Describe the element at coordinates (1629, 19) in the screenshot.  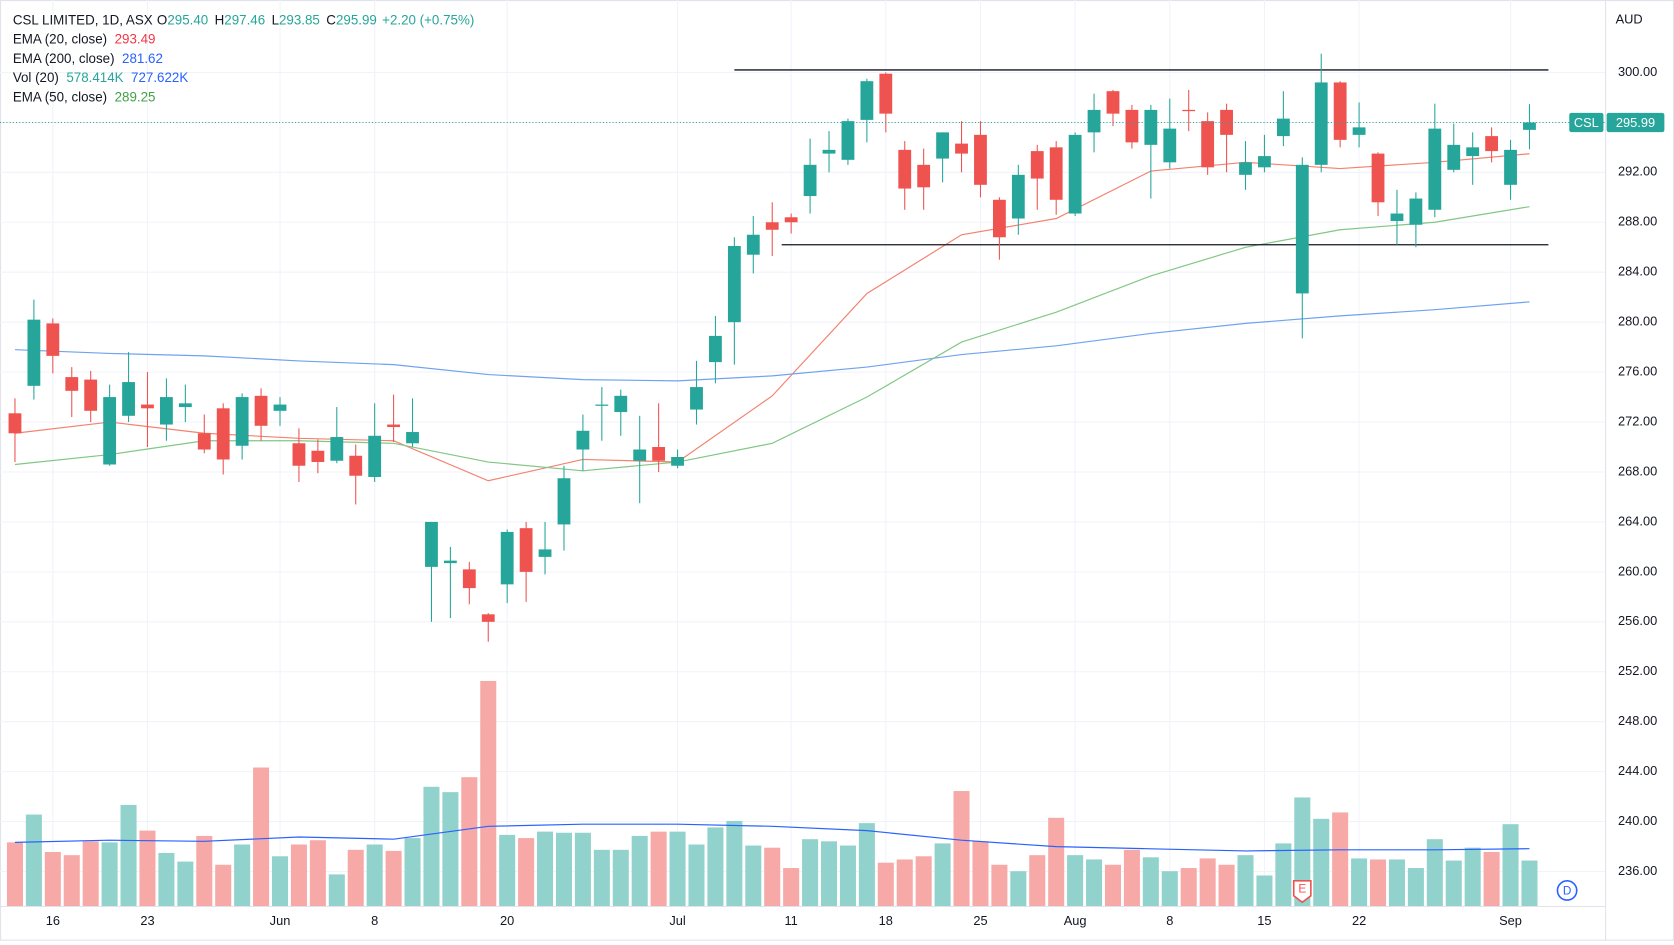
I see `currency: AUD` at that location.